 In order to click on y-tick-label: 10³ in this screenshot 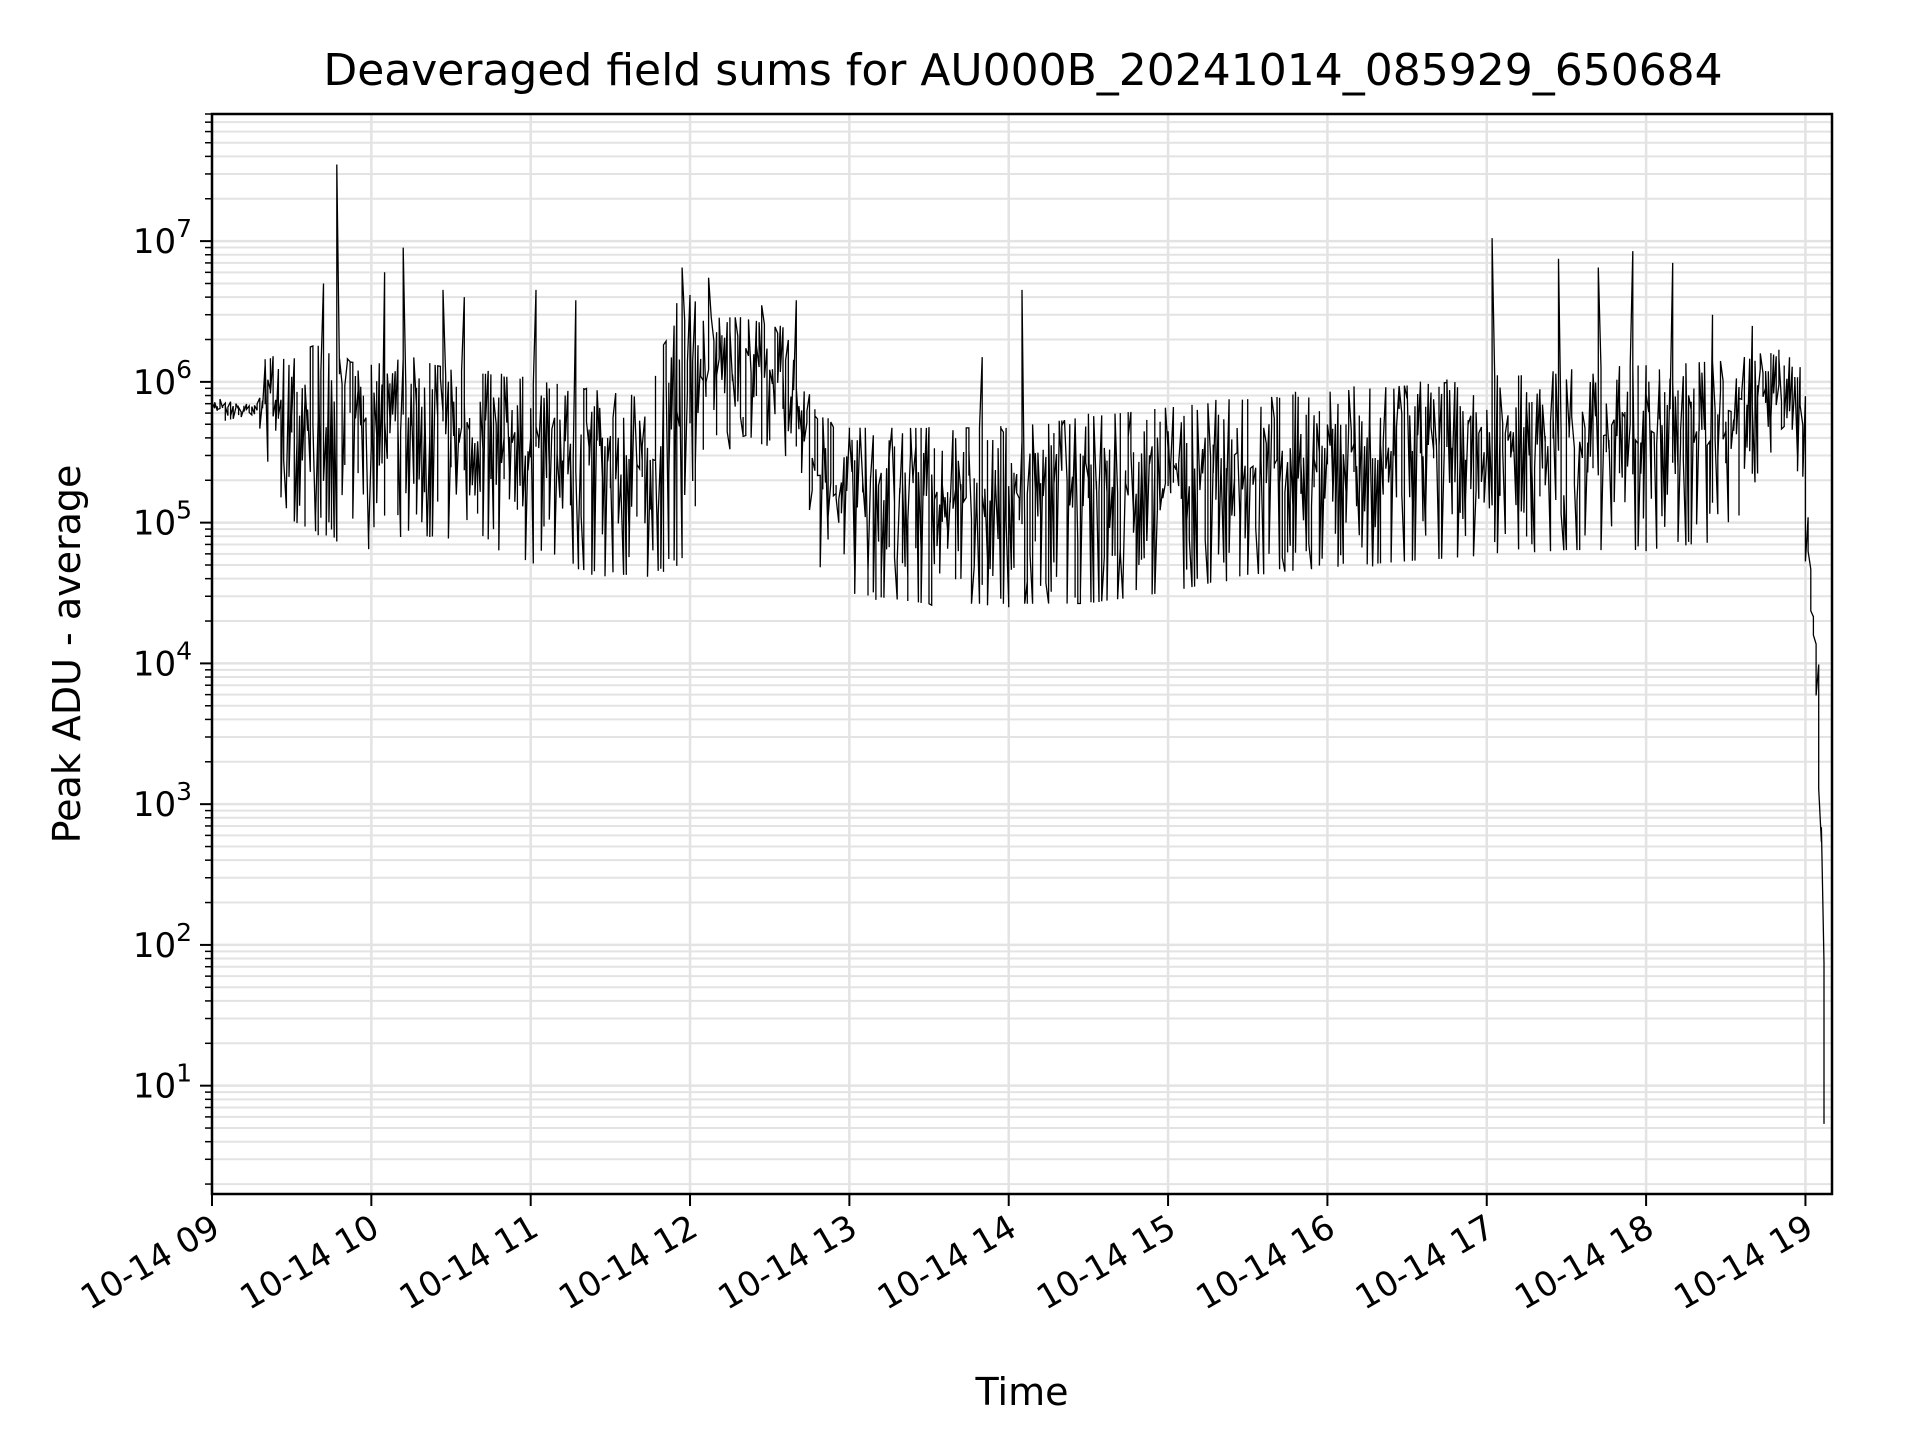, I will do `click(162, 801)`.